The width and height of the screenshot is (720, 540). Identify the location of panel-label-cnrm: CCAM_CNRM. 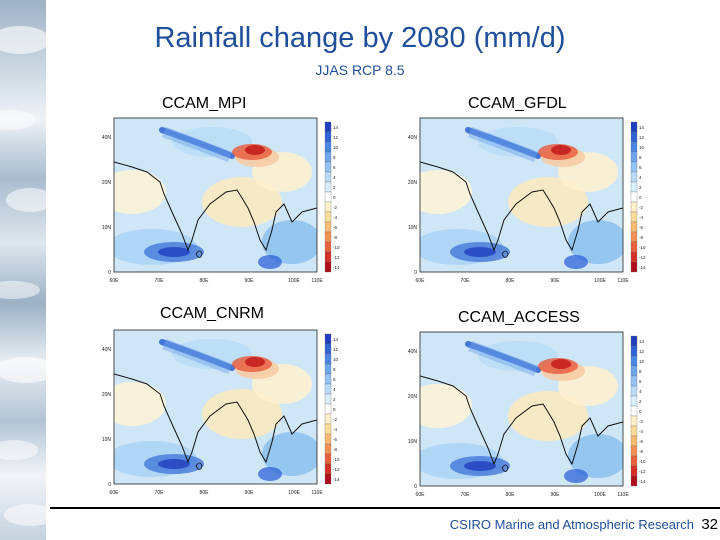
(212, 313).